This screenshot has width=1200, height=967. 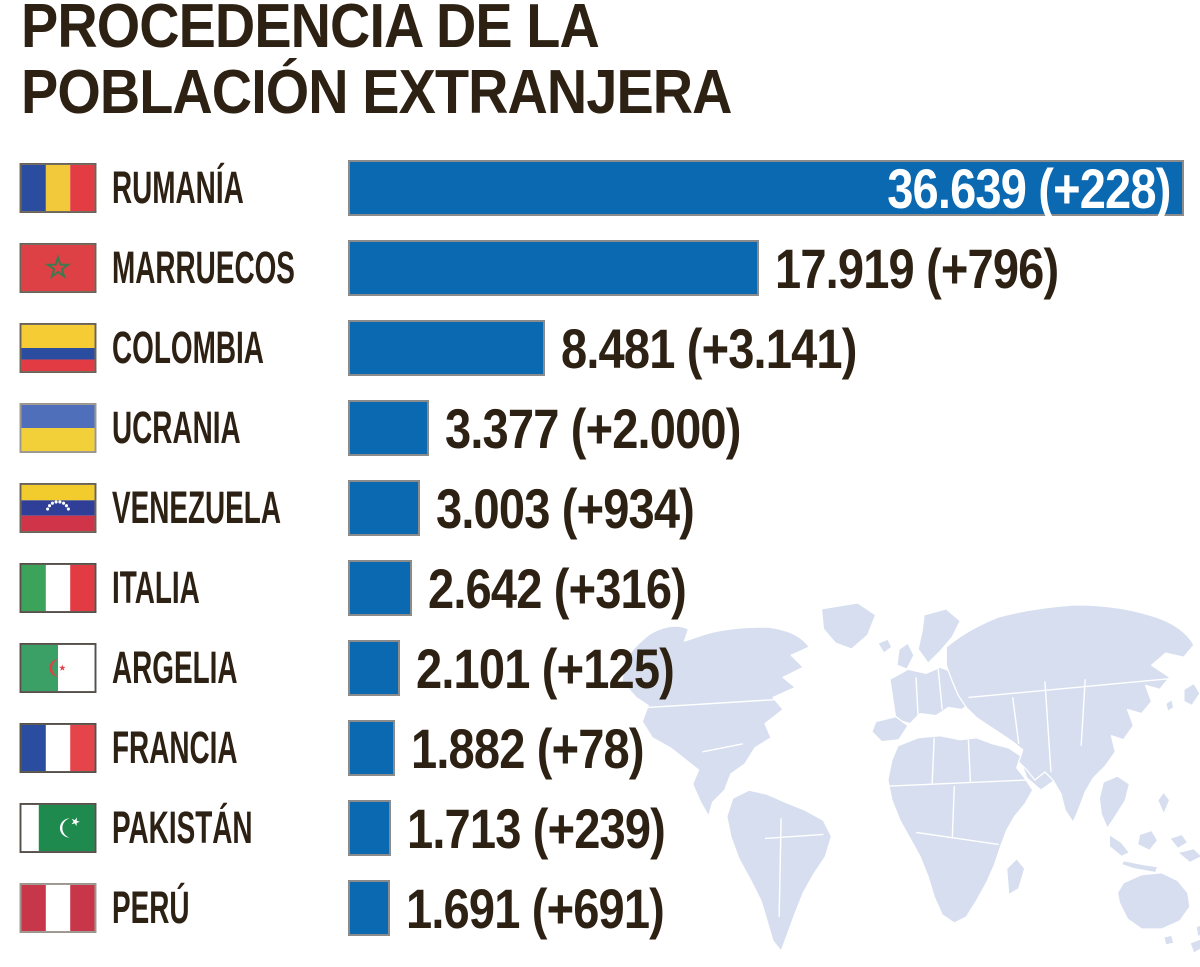 I want to click on bar-value-label: 8.481 (+3.141), so click(x=708, y=348).